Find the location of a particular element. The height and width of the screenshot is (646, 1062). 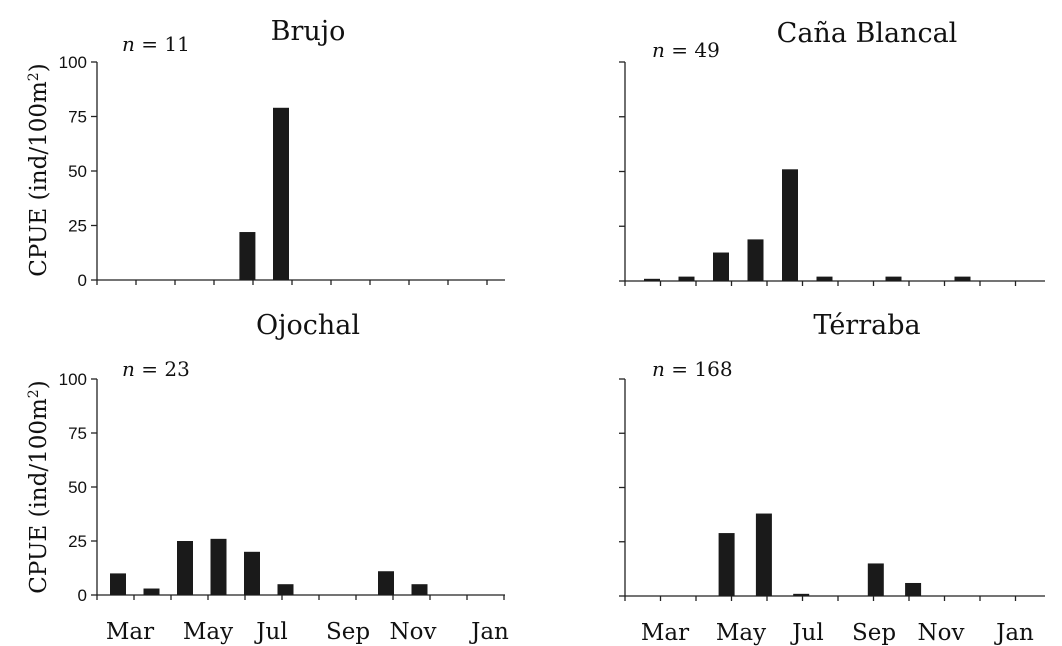

annotation-value: = 168 is located at coordinates (699, 369).